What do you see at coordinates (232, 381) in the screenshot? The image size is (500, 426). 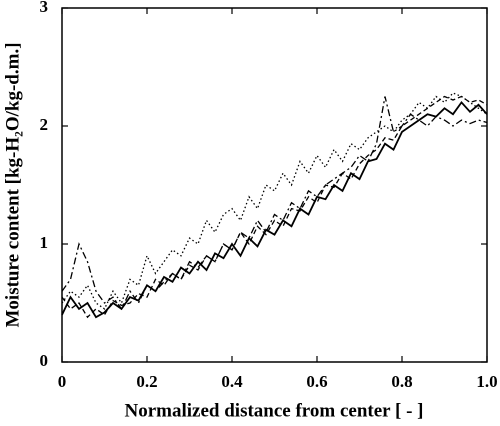 I see `x-tick-label: 0.4` at bounding box center [232, 381].